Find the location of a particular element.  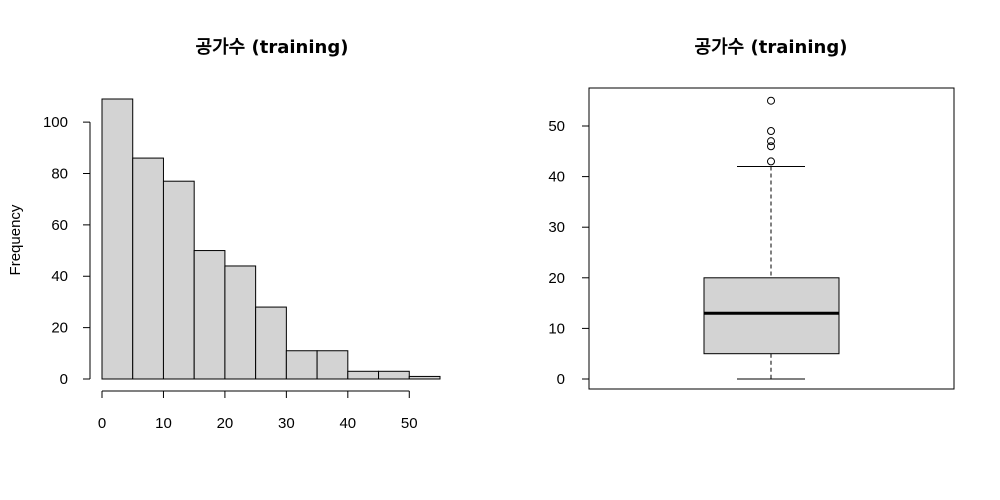

boxplot-y-tick-label: 30 is located at coordinates (556, 227).